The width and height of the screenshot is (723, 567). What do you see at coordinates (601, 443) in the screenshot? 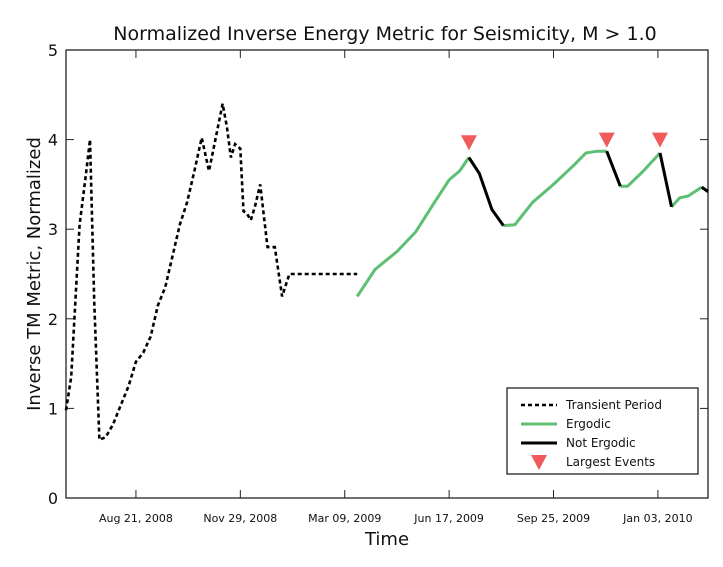
I see `legend-label-not-ergodic: Not Ergodic` at bounding box center [601, 443].